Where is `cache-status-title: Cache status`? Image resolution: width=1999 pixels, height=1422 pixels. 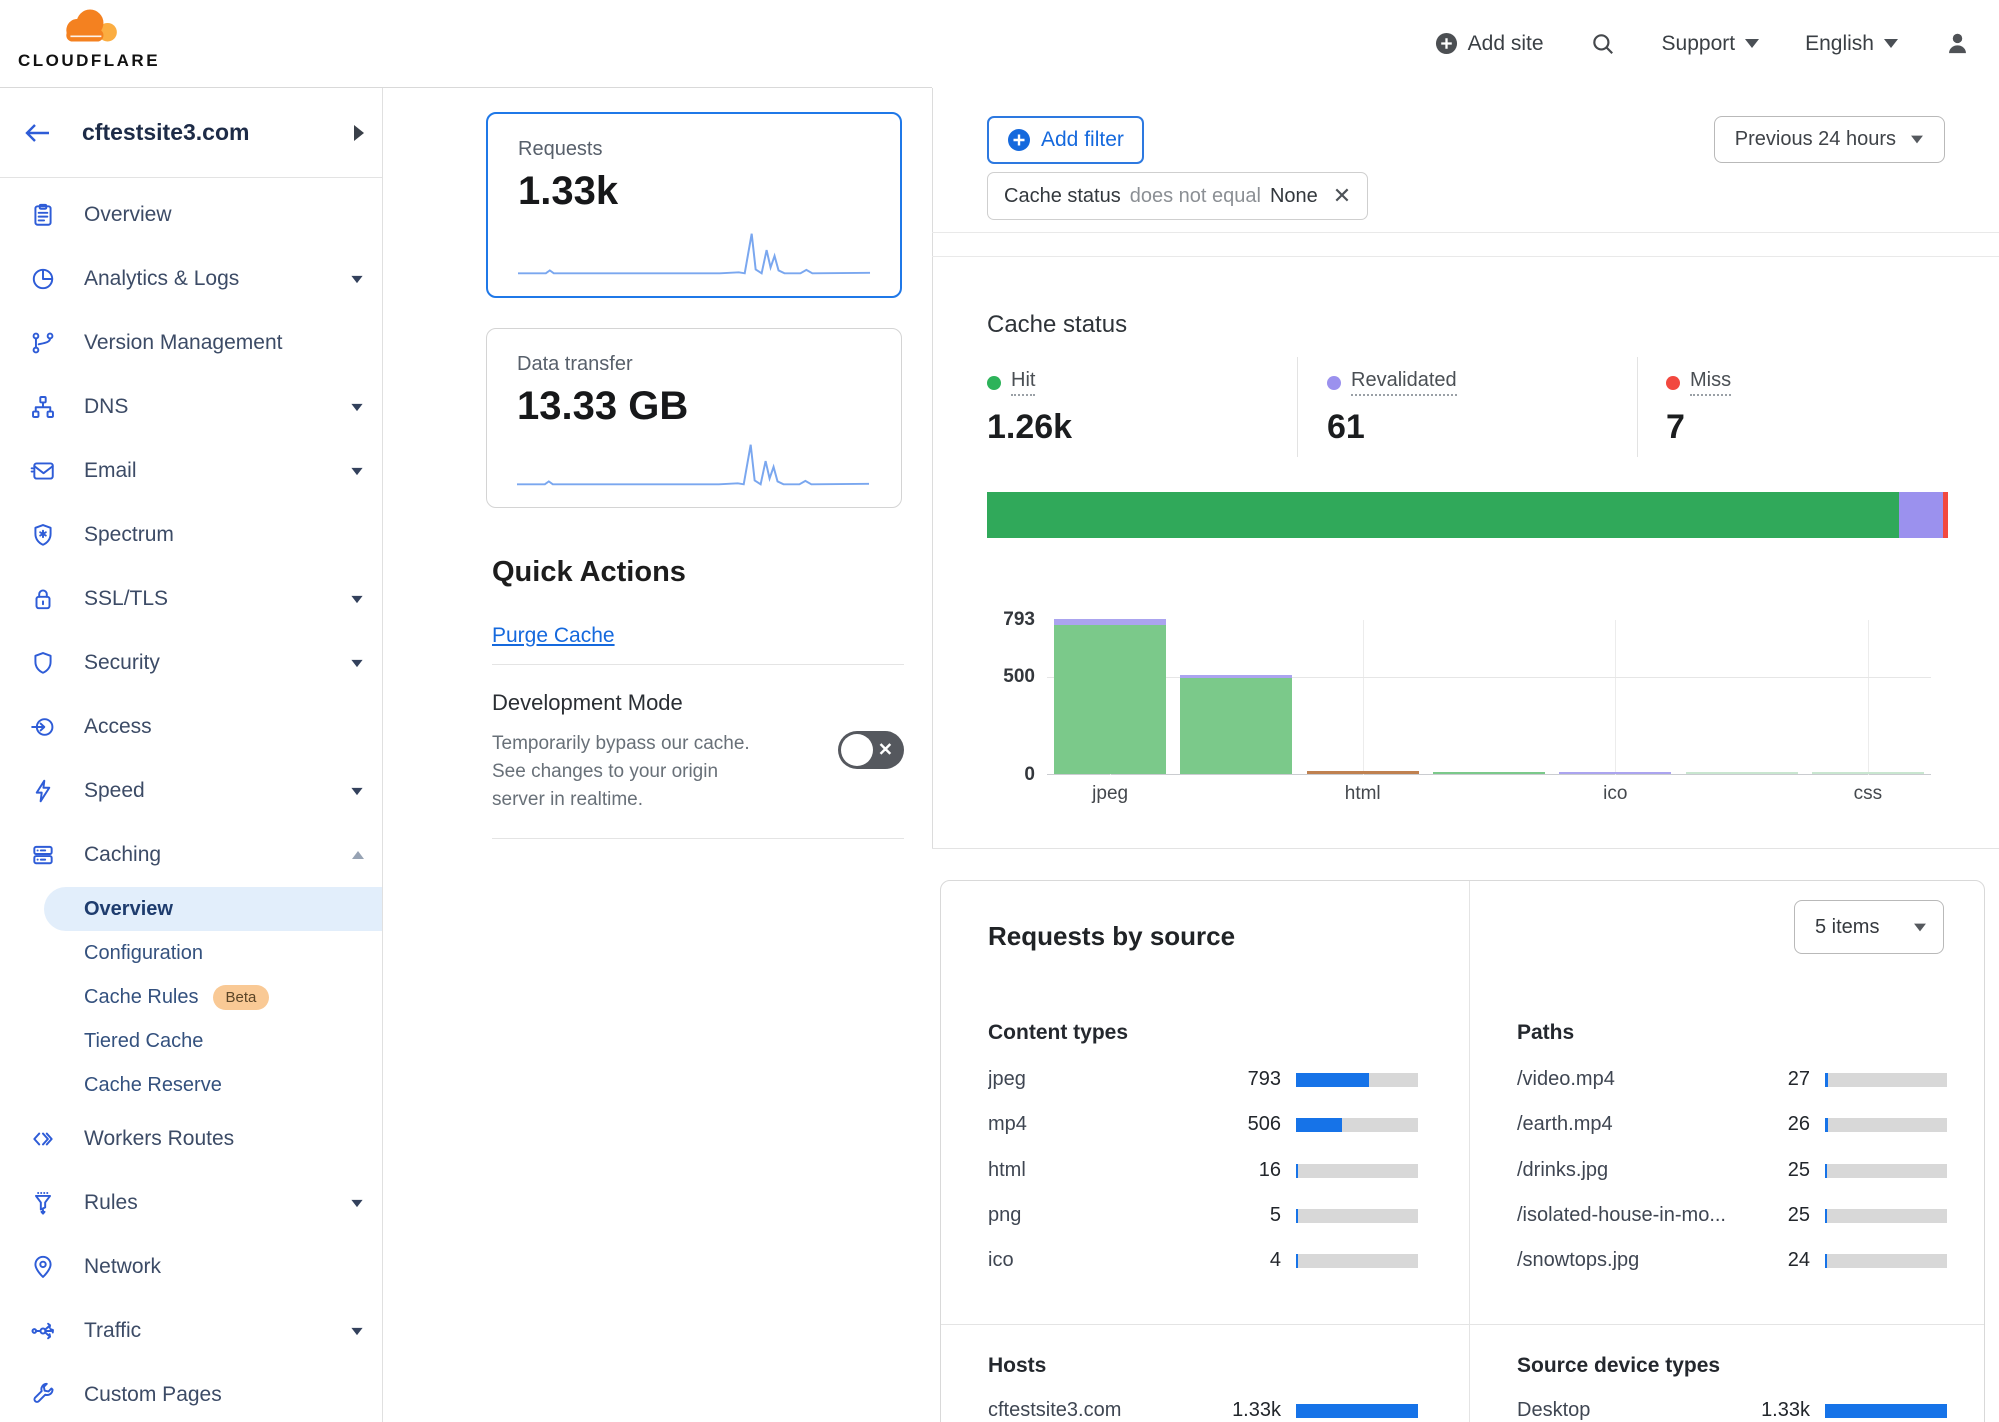 cache-status-title: Cache status is located at coordinates (1057, 324).